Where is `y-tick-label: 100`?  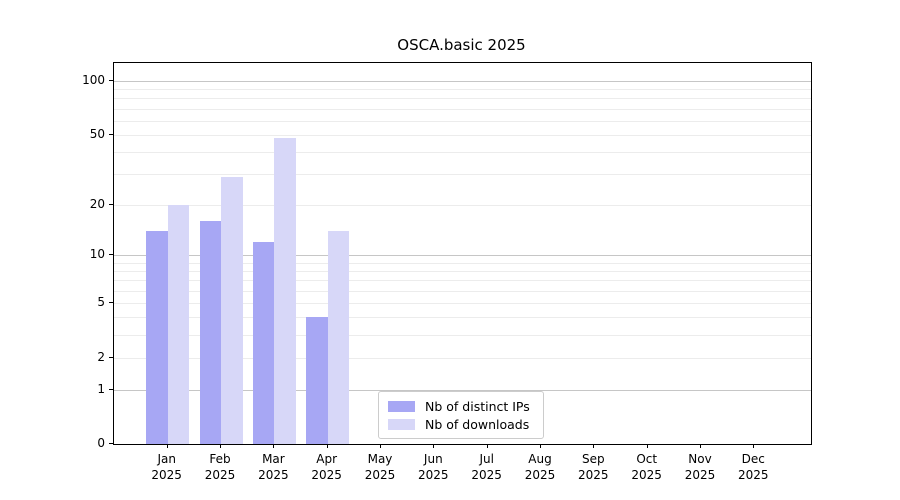 y-tick-label: 100 is located at coordinates (93, 80).